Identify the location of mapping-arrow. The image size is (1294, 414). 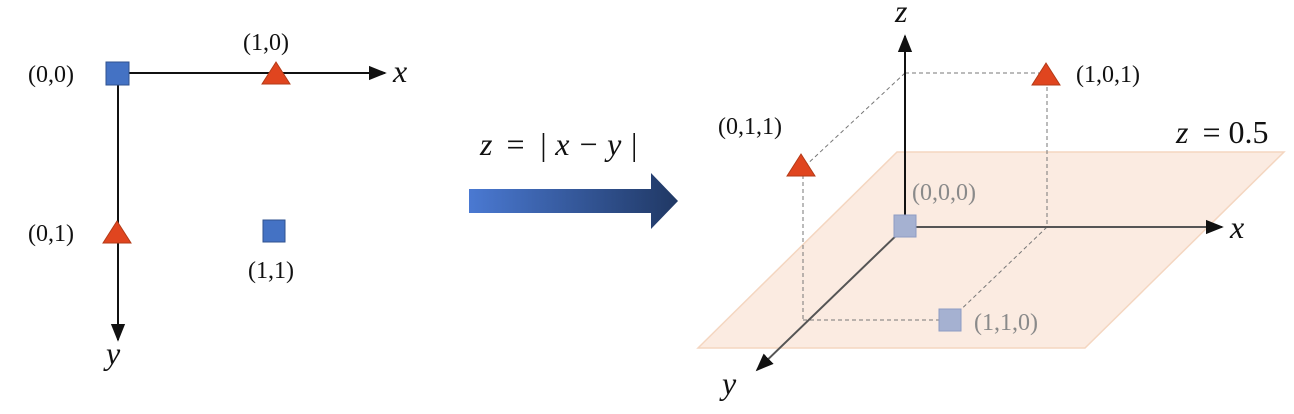
(573, 201).